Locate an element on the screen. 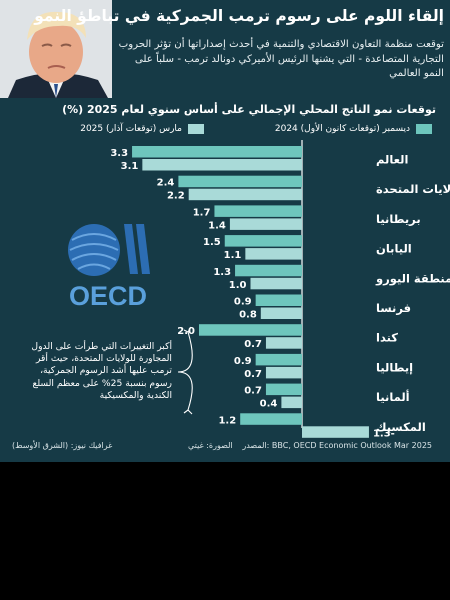 The height and width of the screenshot is (600, 450). footer-photo-credit: الصورة: غيتي is located at coordinates (210, 445).